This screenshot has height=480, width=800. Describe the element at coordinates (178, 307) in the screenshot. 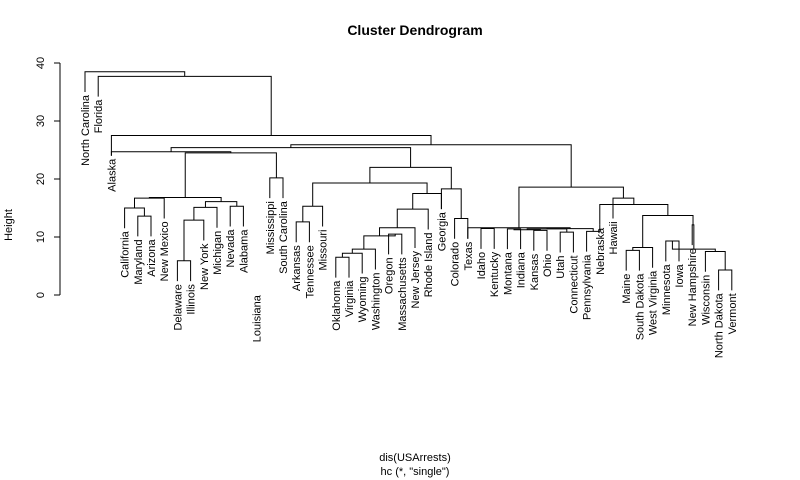

I see `leaf-label: Delaware` at that location.